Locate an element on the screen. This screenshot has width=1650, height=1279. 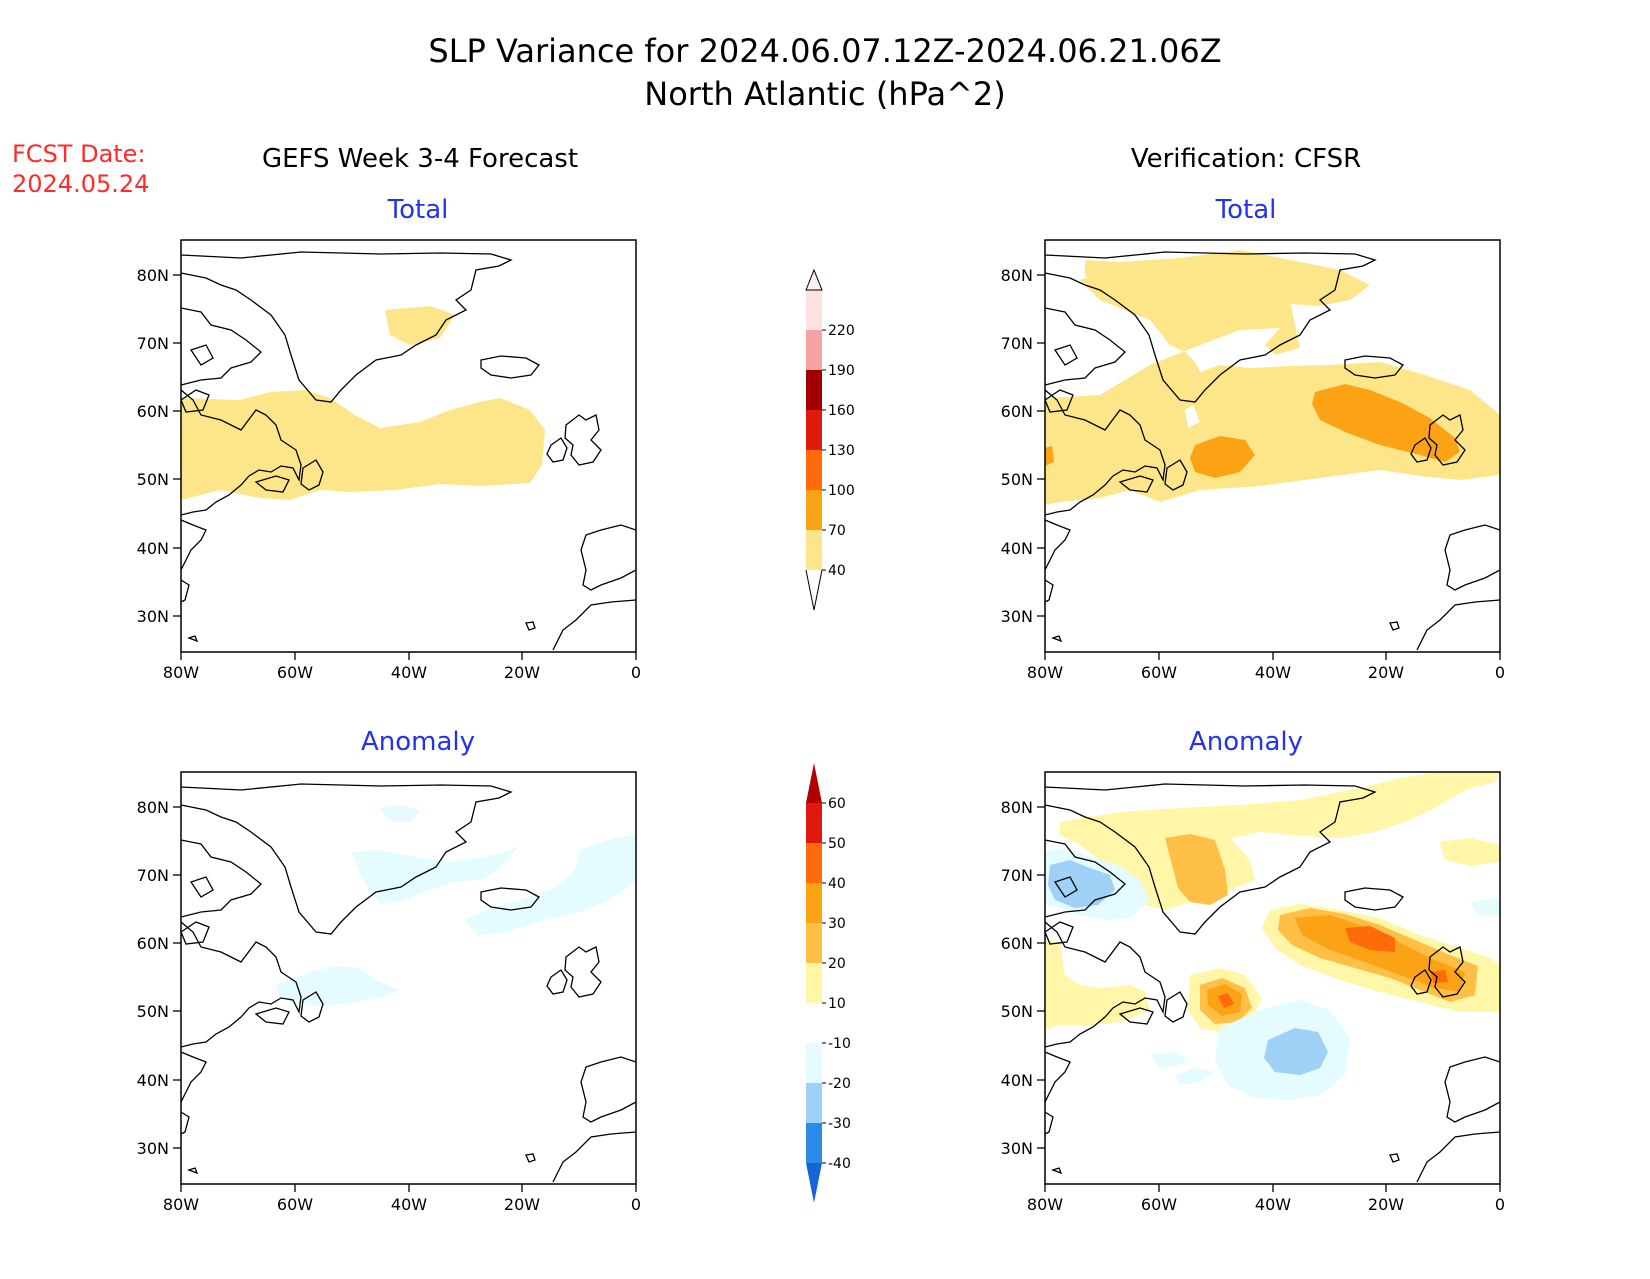
colorbar-anomaly: -40 -30 -20 -10 10 20 30 40 50 60 is located at coordinates (828, 983).